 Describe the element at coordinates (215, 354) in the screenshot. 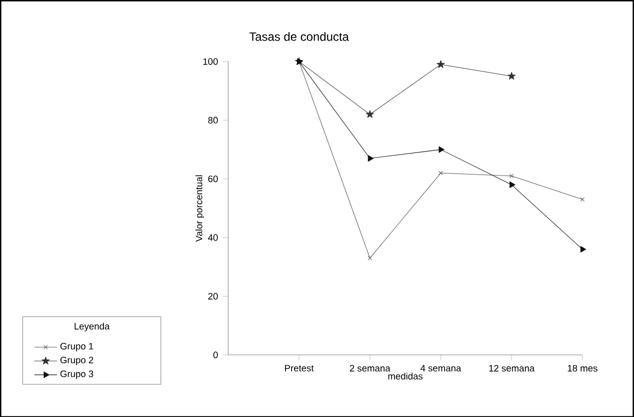

I see `y-tick-label: 0` at that location.